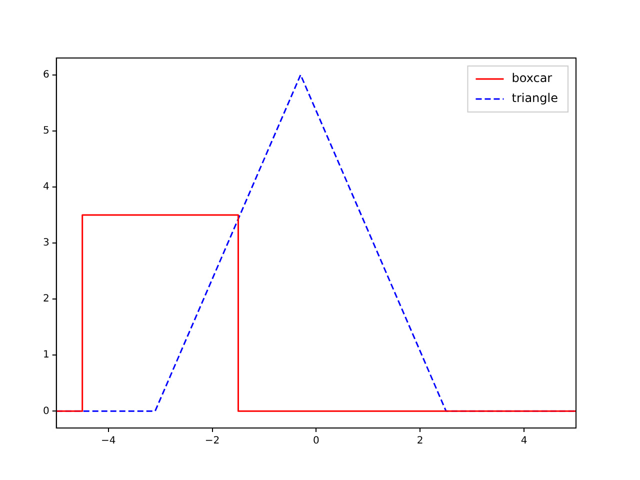 The height and width of the screenshot is (480, 640). What do you see at coordinates (535, 98) in the screenshot?
I see `legend-label: triangle` at bounding box center [535, 98].